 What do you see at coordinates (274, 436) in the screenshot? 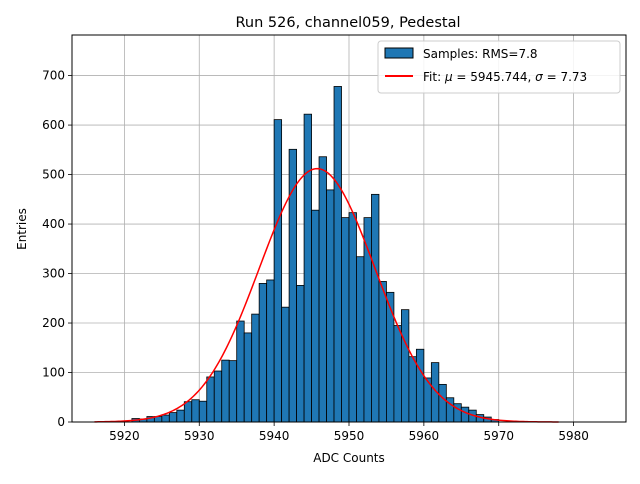
I see `x-tick-label: 5940` at bounding box center [274, 436].